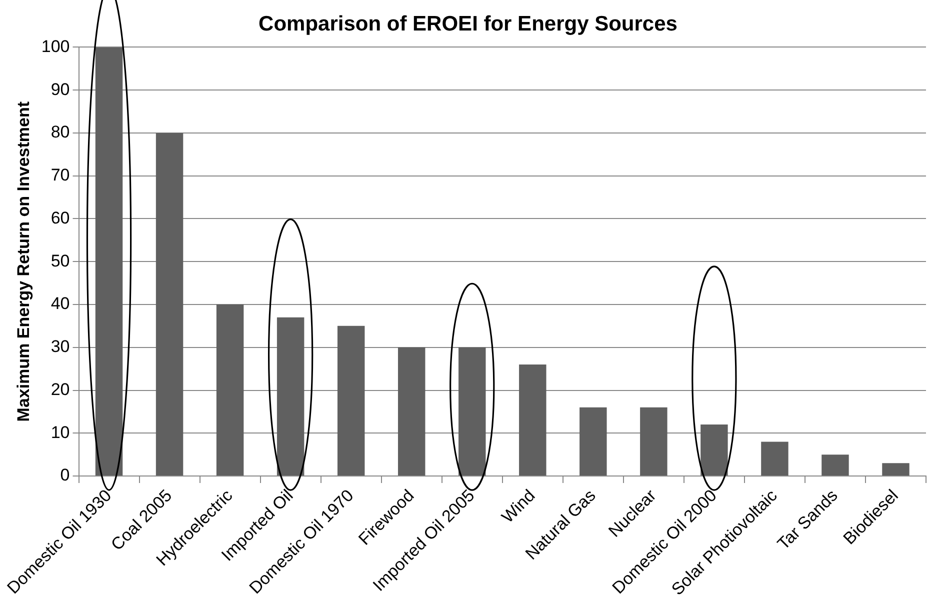 The width and height of the screenshot is (938, 607). What do you see at coordinates (60, 260) in the screenshot?
I see `y-tick-label: 50` at bounding box center [60, 260].